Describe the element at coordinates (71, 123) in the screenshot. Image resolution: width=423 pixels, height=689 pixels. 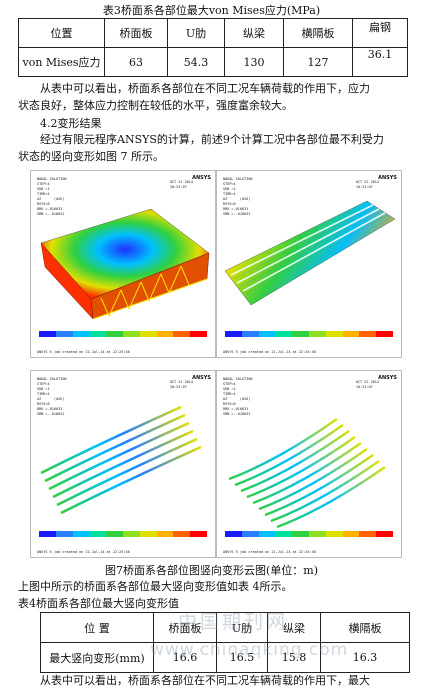
I see `section-heading: 4.2变形结果` at that location.